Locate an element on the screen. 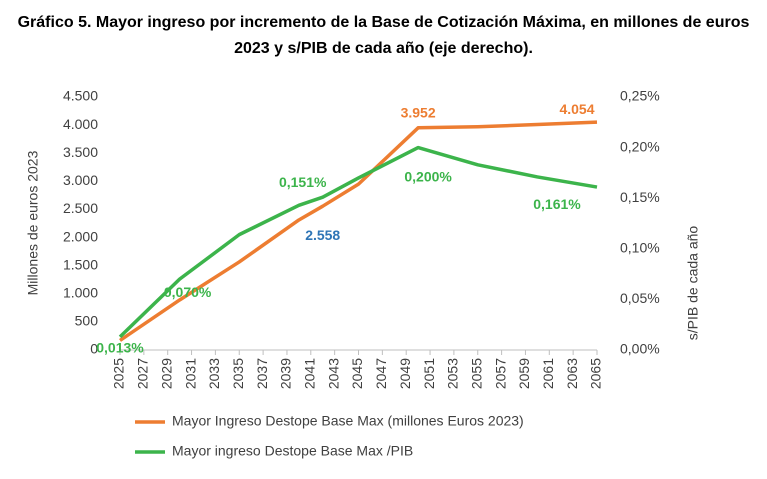  x-tick-label: 2049 is located at coordinates (405, 373).